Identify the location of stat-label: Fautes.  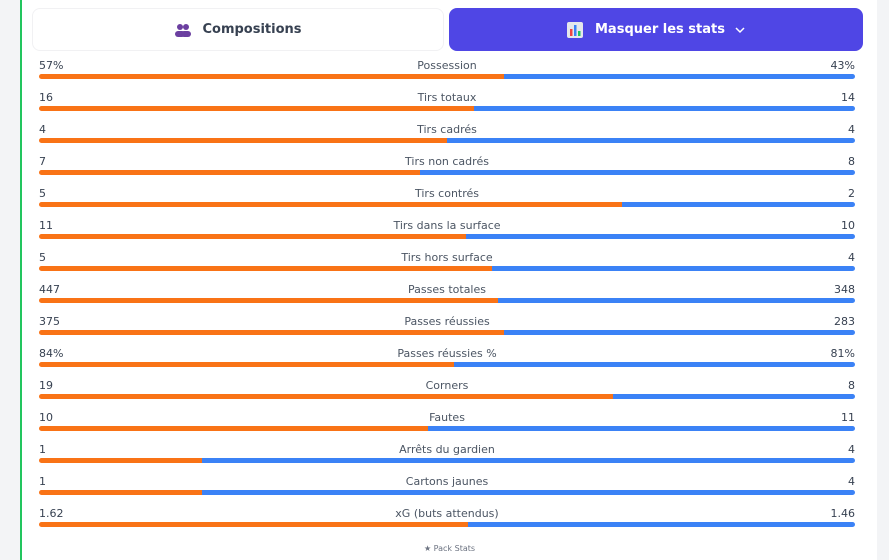
(447, 417).